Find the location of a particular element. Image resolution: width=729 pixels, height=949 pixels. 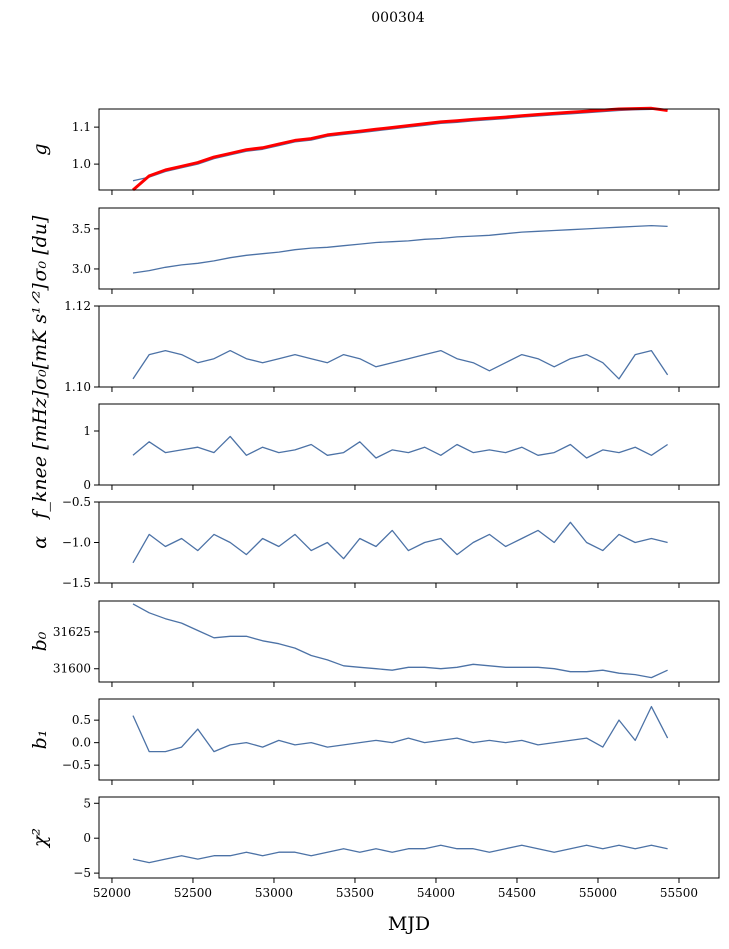

y-axis-label: σ₀[mK s¹ᐟ²] is located at coordinates (40, 336).